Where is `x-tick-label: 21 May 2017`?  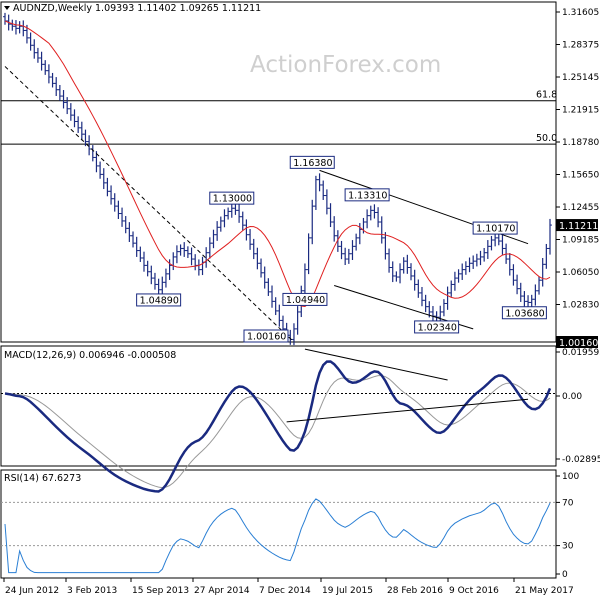 x-tick-label: 21 May 2017 is located at coordinates (544, 591).